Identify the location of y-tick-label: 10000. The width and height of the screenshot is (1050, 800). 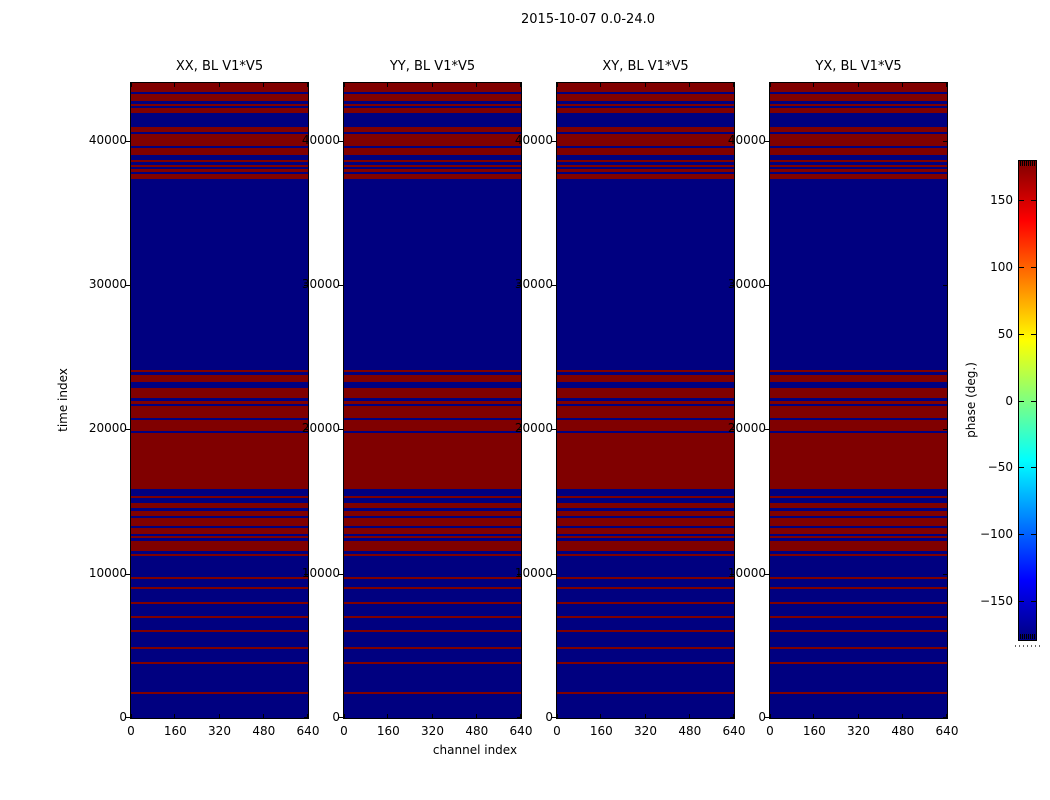
(107, 572).